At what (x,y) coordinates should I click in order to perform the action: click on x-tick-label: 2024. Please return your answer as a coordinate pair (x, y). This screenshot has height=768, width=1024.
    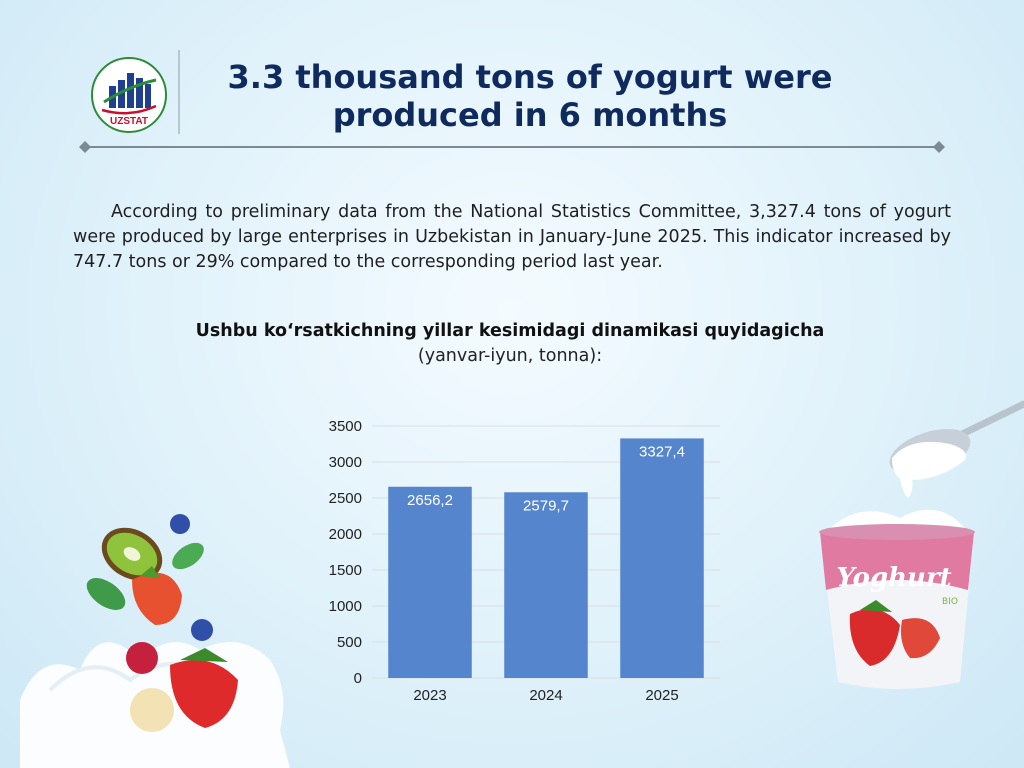
    Looking at the image, I should click on (545, 695).